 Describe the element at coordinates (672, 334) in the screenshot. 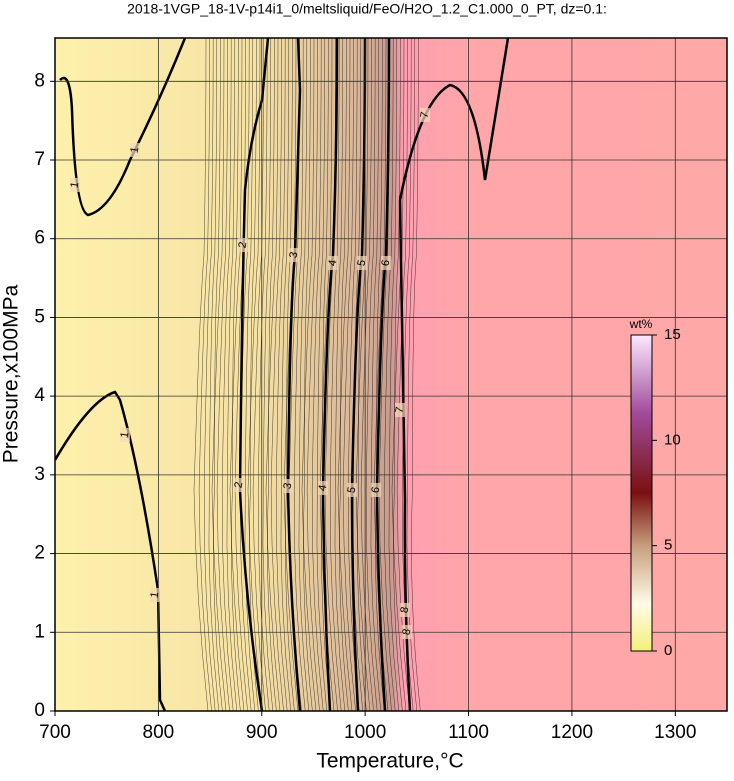

I see `colorbar-tick-label: 15` at that location.